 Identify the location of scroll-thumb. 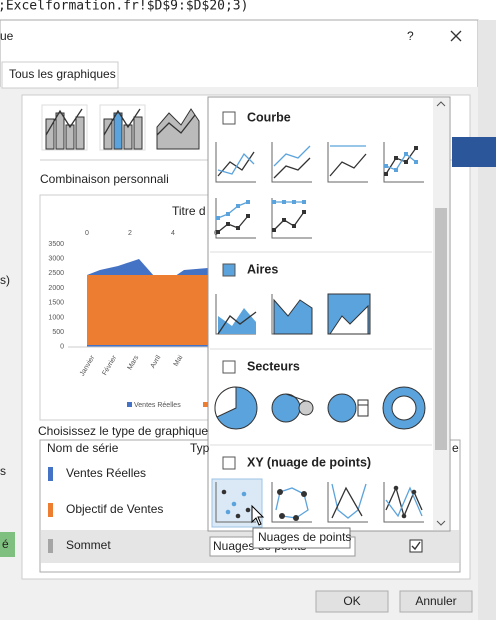
(441, 329).